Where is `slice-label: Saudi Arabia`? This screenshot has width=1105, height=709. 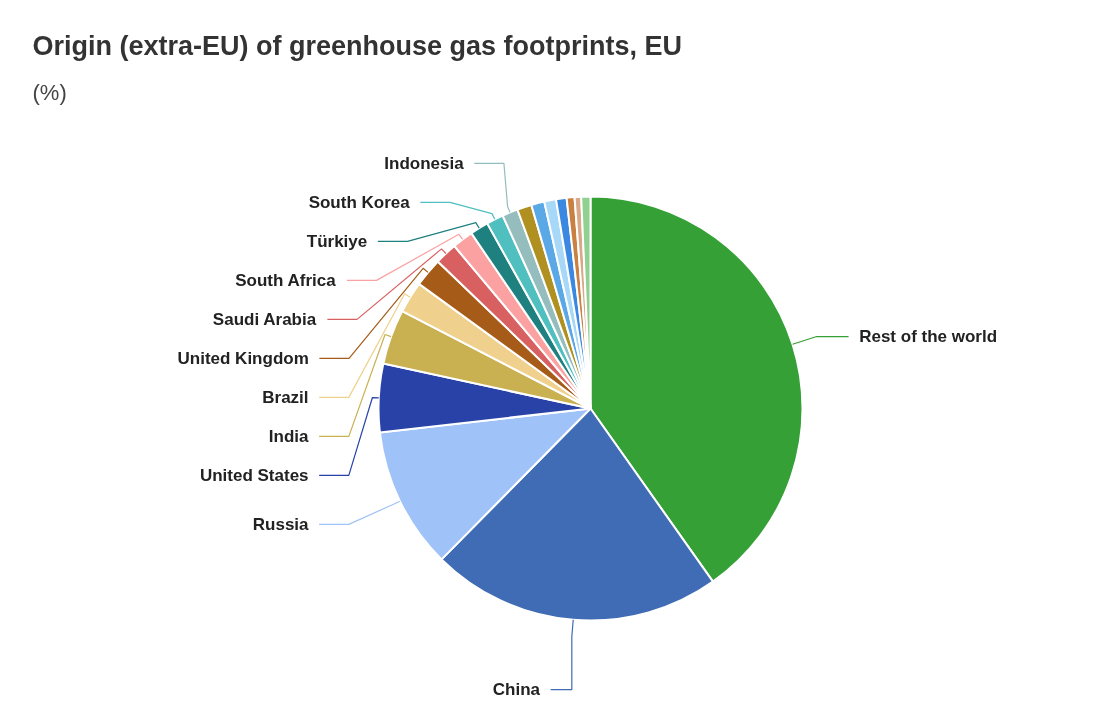
slice-label: Saudi Arabia is located at coordinates (264, 319).